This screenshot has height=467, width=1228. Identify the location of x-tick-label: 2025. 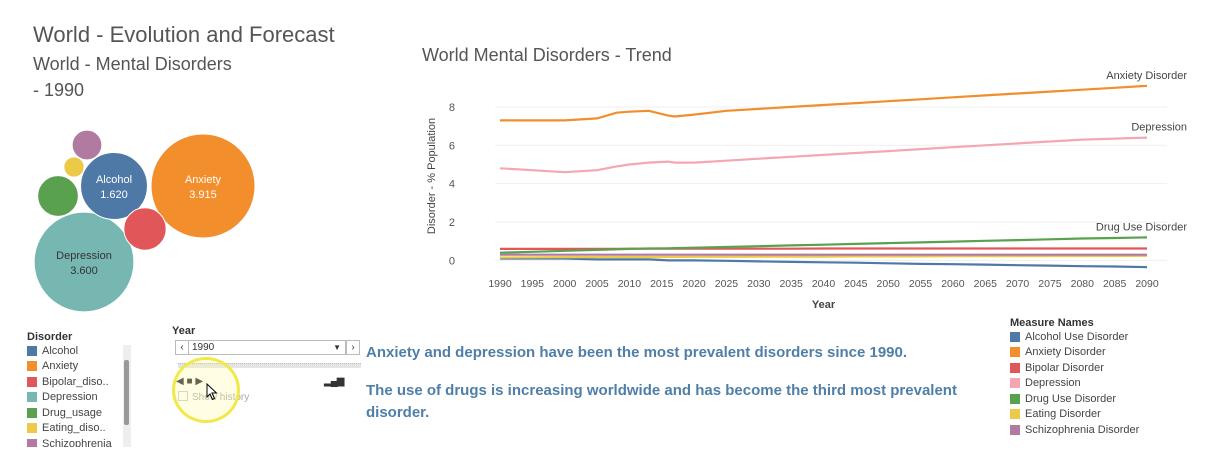
(727, 284).